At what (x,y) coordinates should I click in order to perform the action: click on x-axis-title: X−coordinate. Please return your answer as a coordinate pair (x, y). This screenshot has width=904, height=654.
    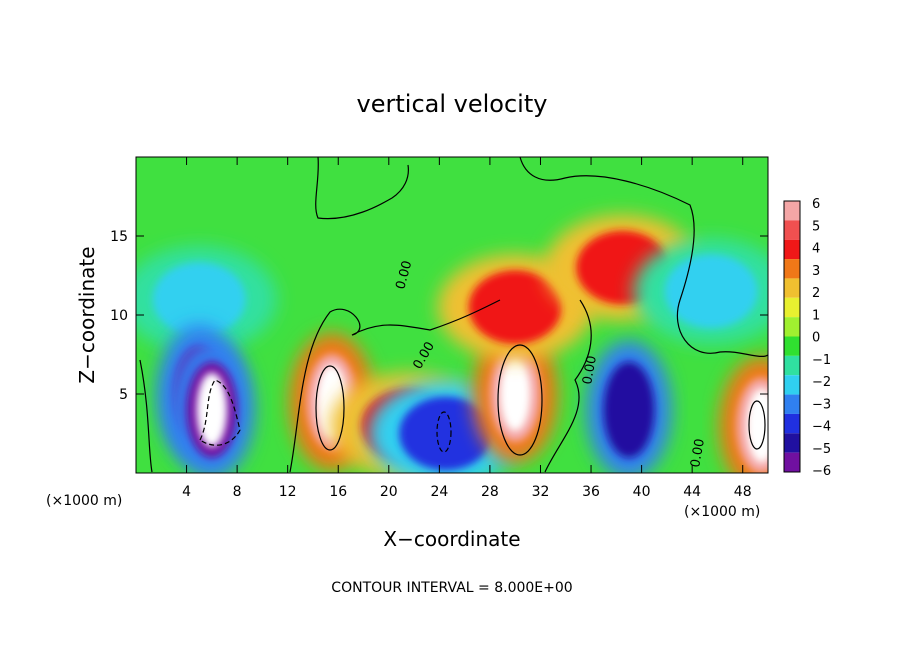
    Looking at the image, I should click on (451, 539).